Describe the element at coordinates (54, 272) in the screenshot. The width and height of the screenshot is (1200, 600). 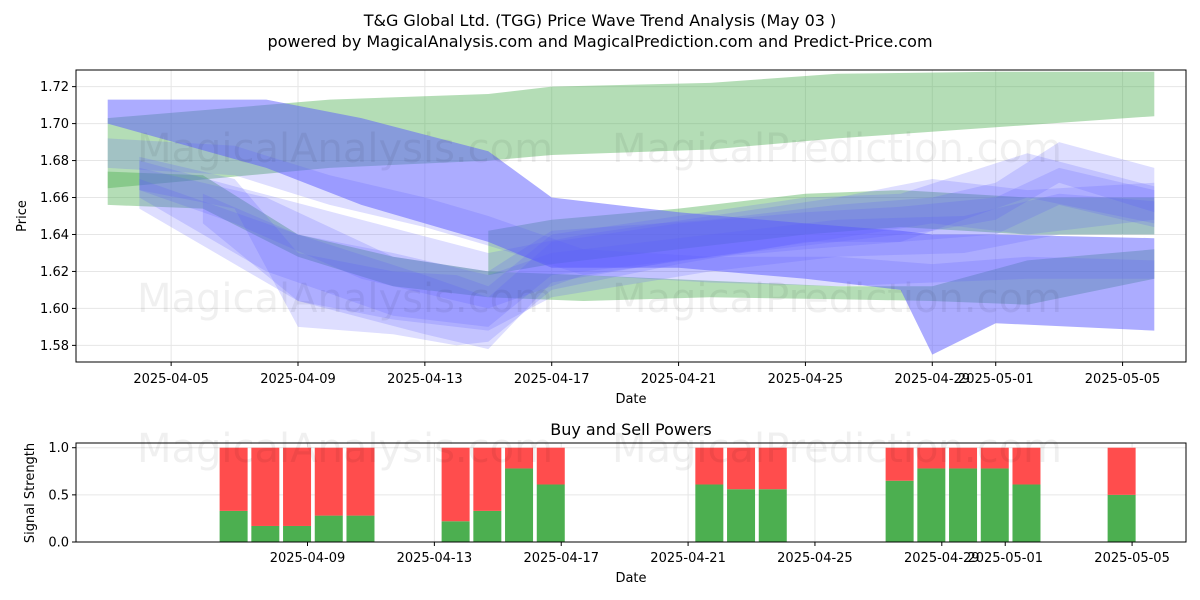
I see `price-y-tick-label: 1.62` at that location.